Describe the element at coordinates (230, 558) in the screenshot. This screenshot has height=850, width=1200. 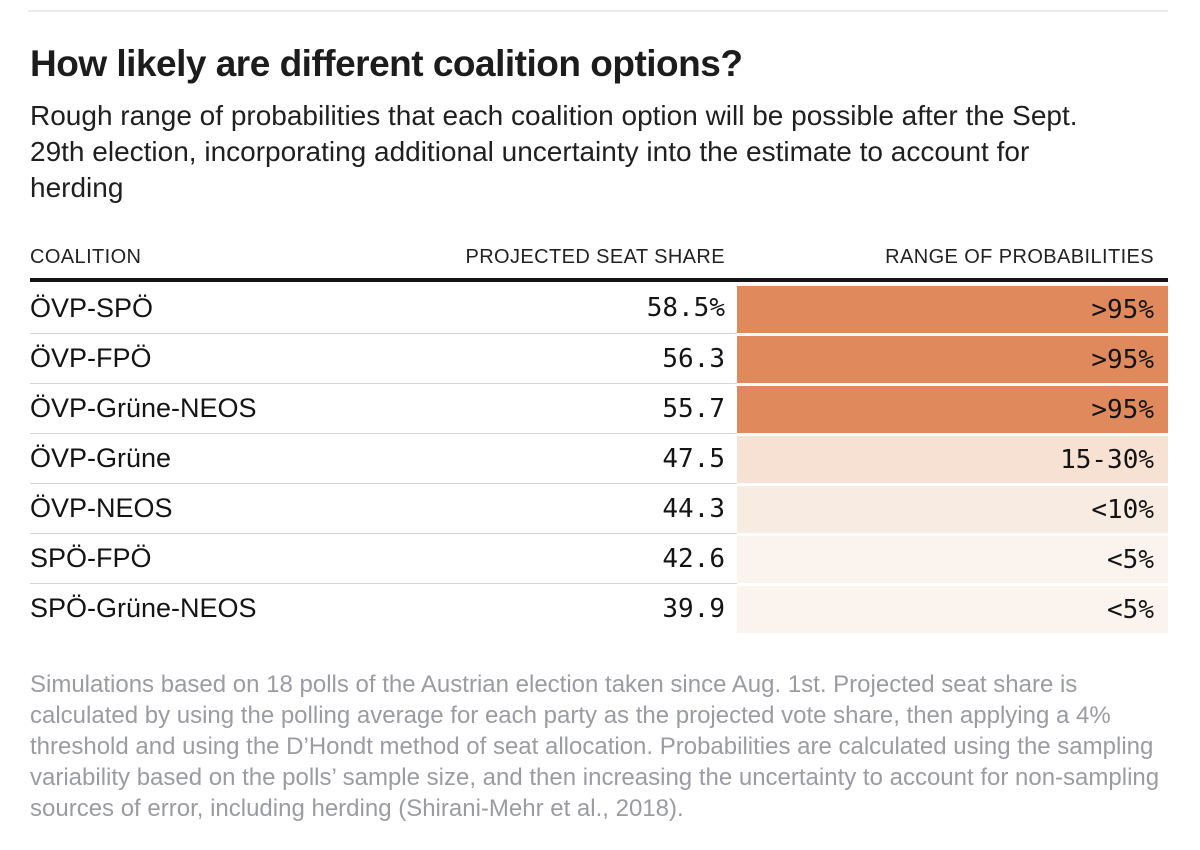
I see `coalition-name: SPÖ-FPÖ` at that location.